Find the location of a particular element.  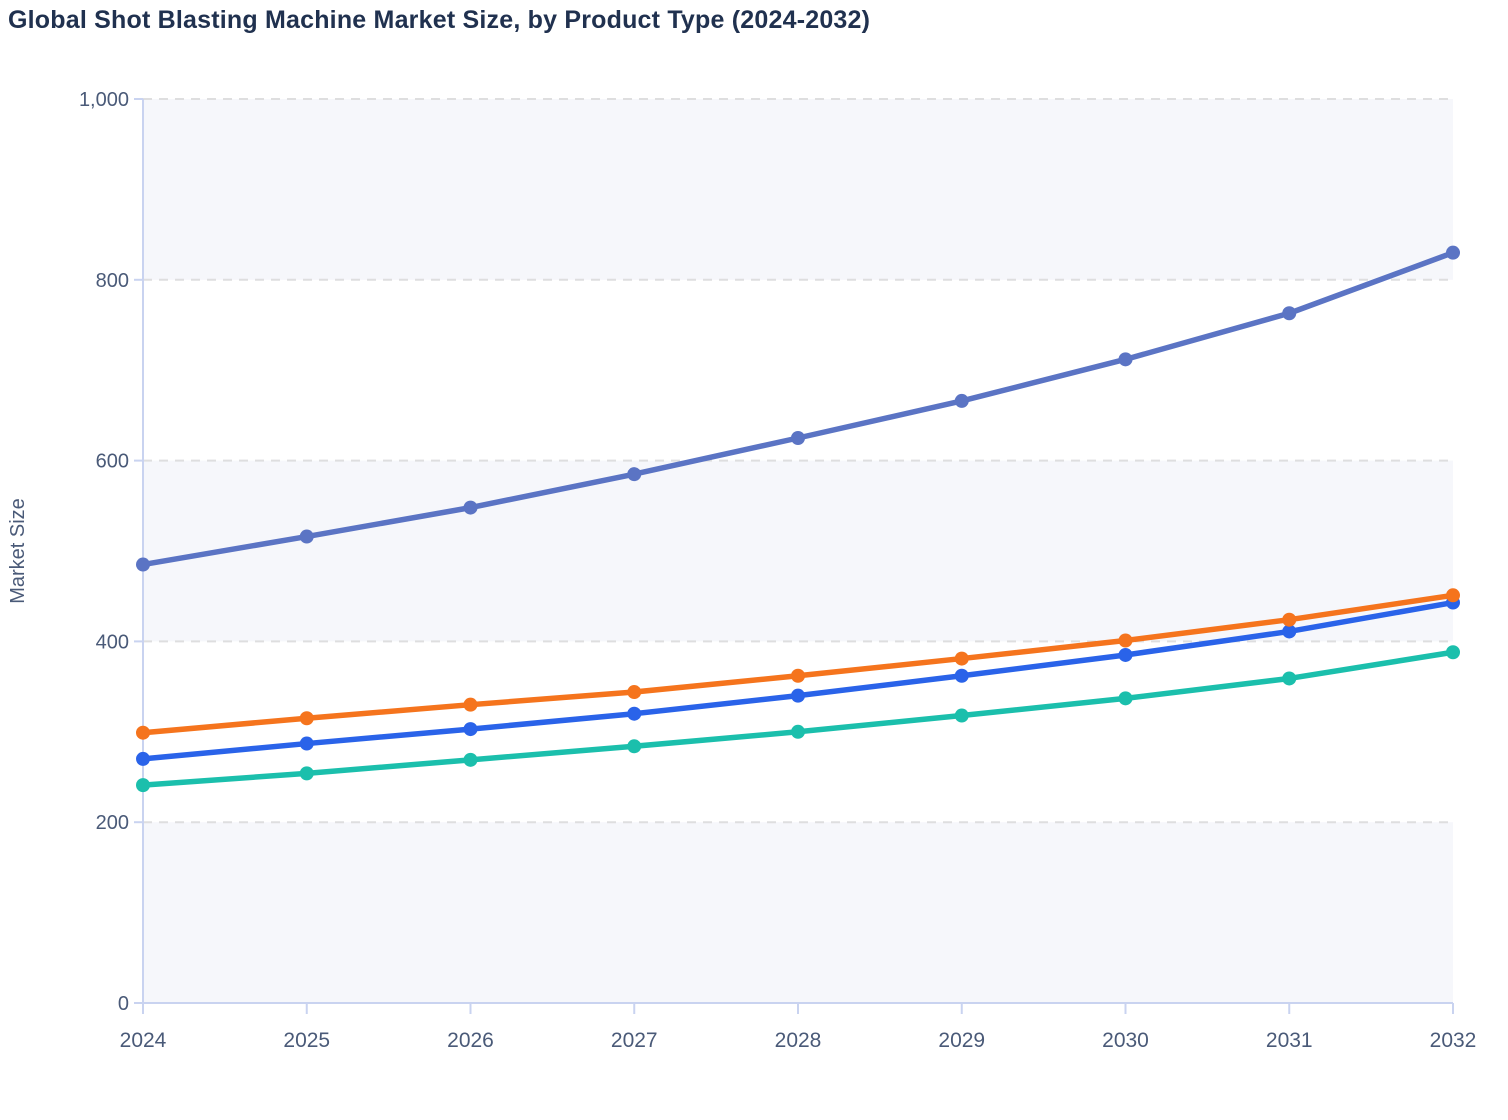

series-series-blue is located at coordinates (798, 680).